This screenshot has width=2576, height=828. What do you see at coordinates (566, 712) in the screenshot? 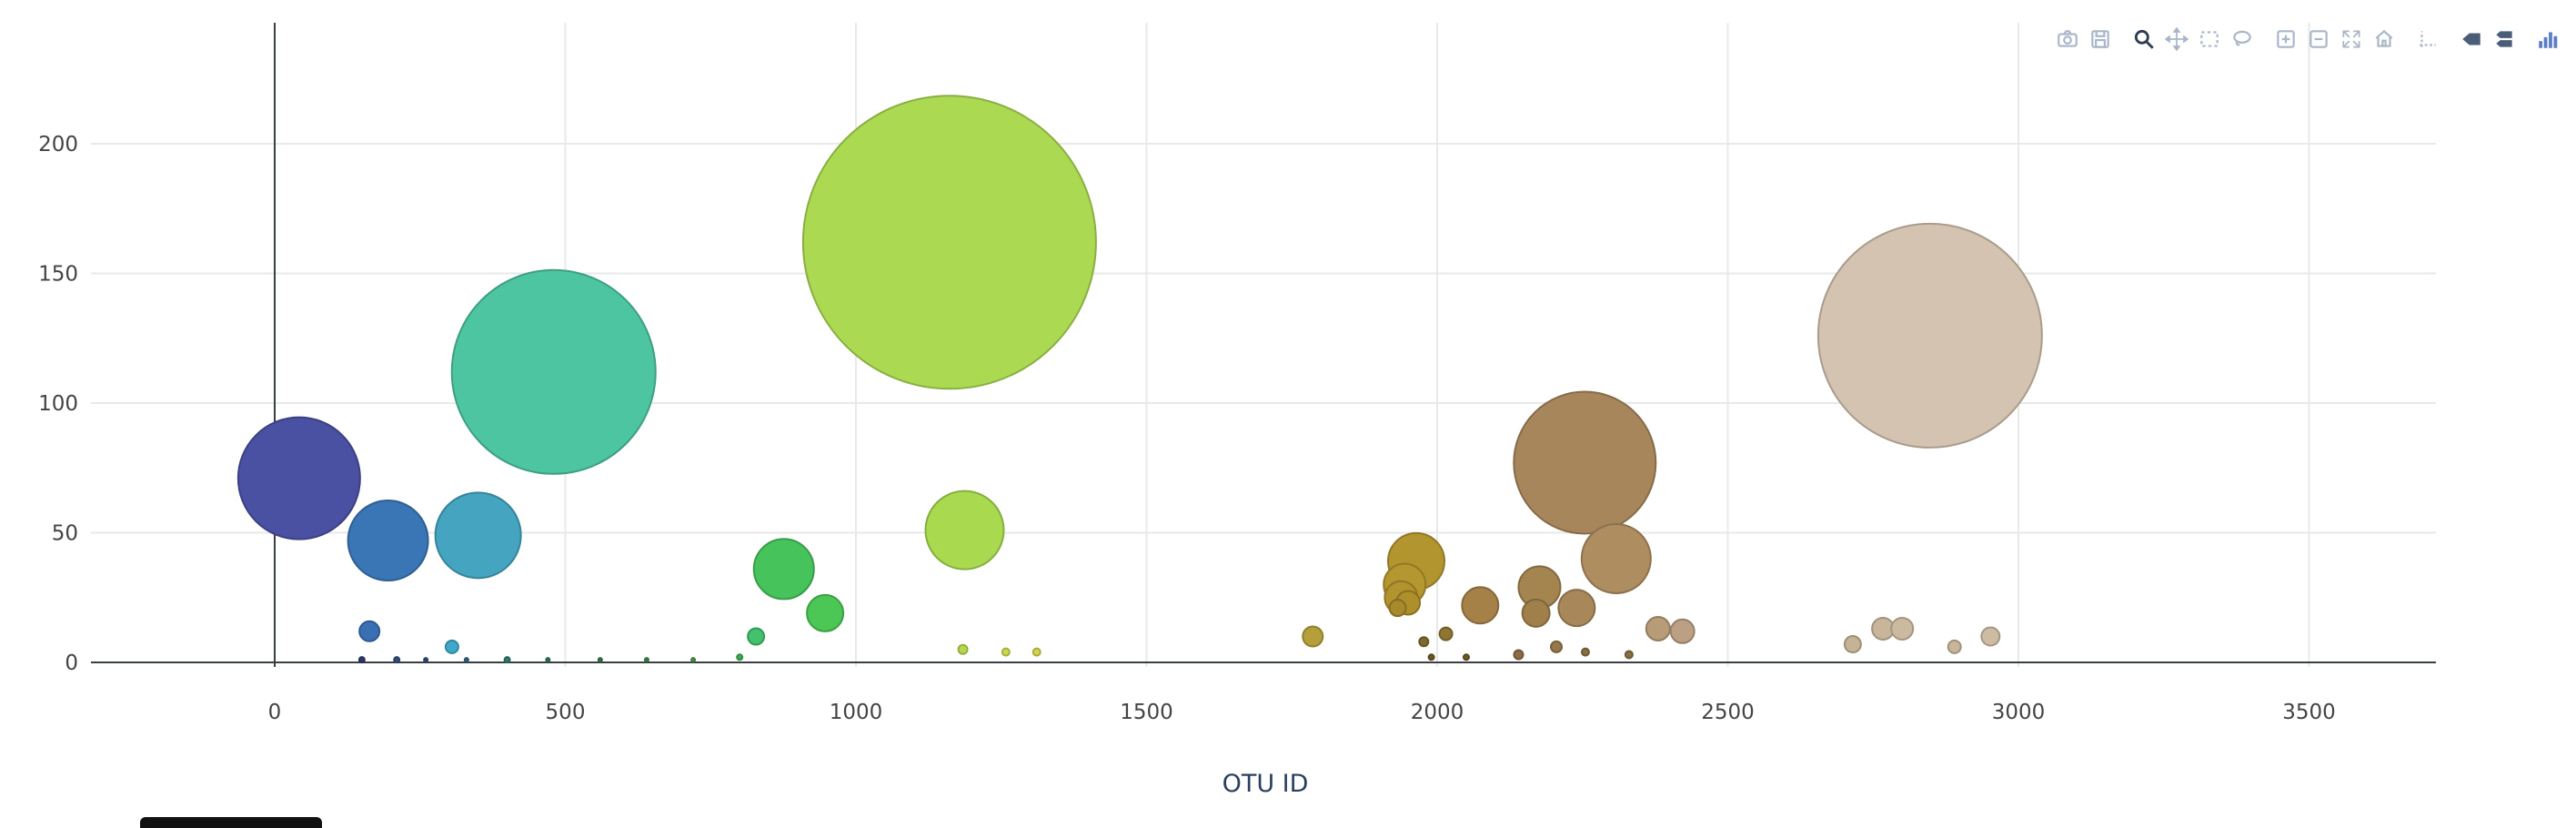
I see `x-tick-label: 500` at bounding box center [566, 712].